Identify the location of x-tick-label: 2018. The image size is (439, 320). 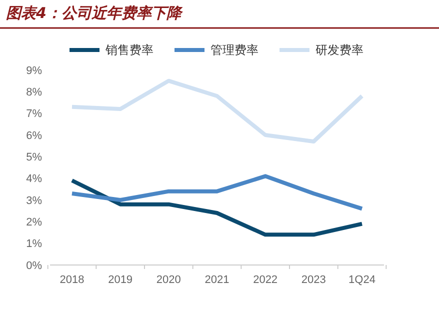
(72, 280).